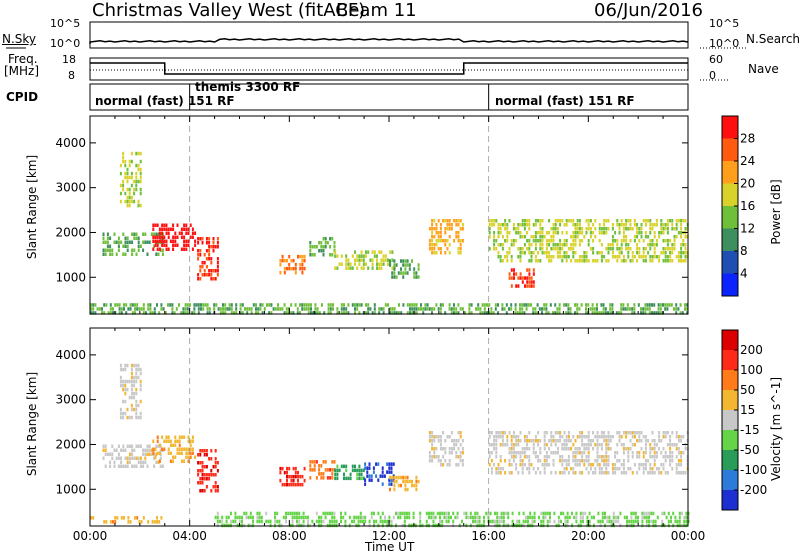  Describe the element at coordinates (19, 39) in the screenshot. I see `nsky-label: N.Sky` at that location.